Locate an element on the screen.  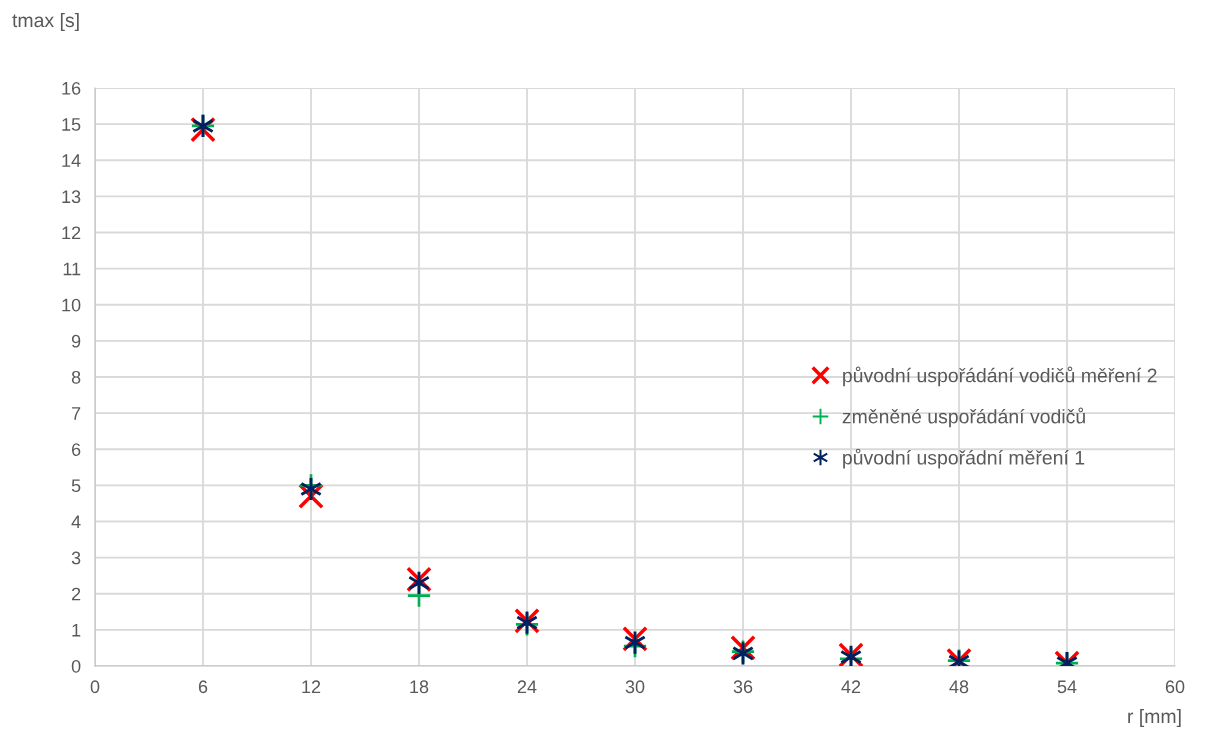
x-tick-label: 42 is located at coordinates (851, 686).